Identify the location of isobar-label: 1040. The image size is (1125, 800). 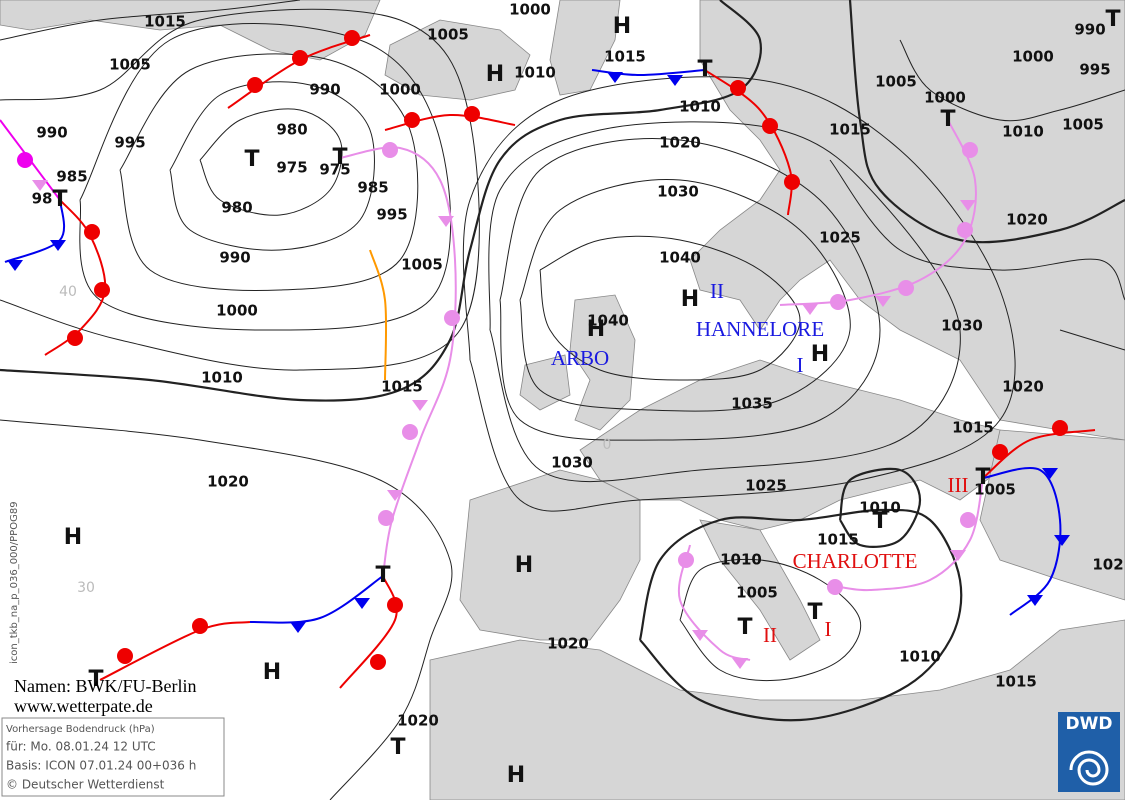
(608, 321).